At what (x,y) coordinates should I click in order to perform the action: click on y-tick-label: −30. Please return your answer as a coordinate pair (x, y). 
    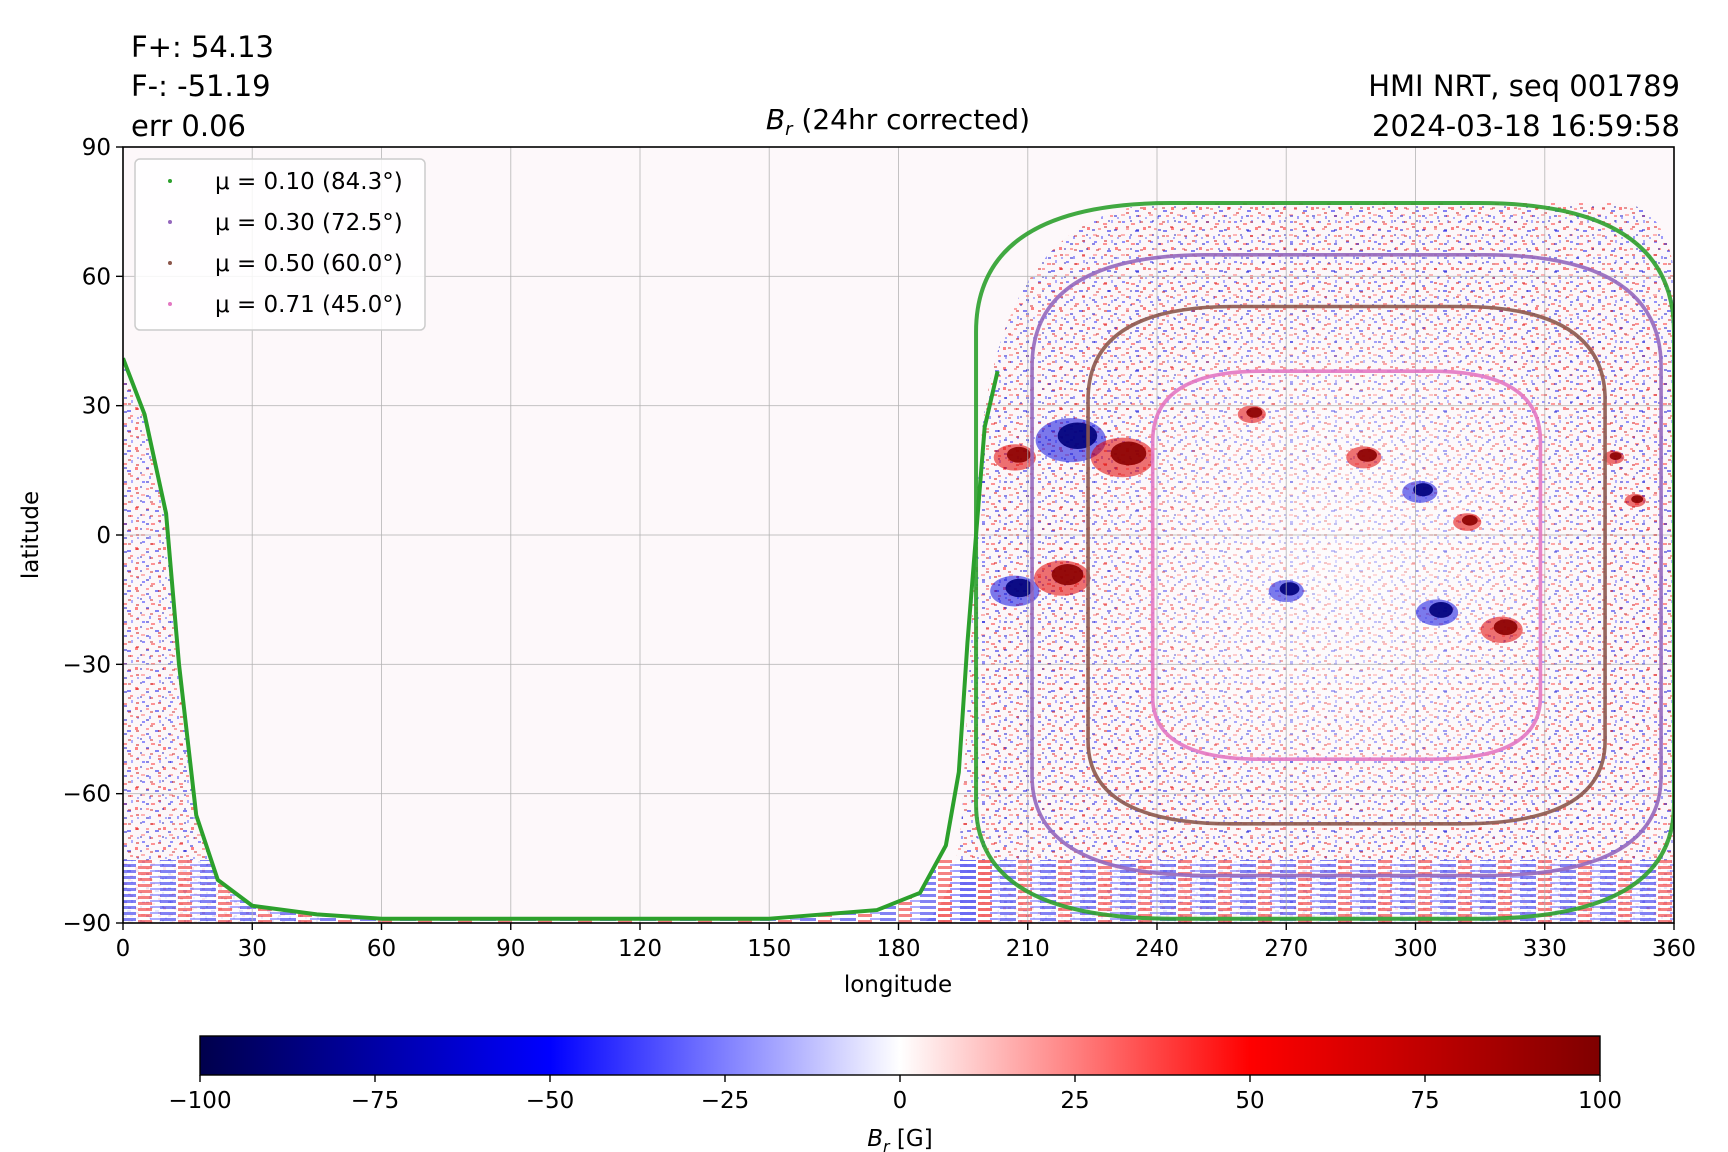
    Looking at the image, I should click on (86, 665).